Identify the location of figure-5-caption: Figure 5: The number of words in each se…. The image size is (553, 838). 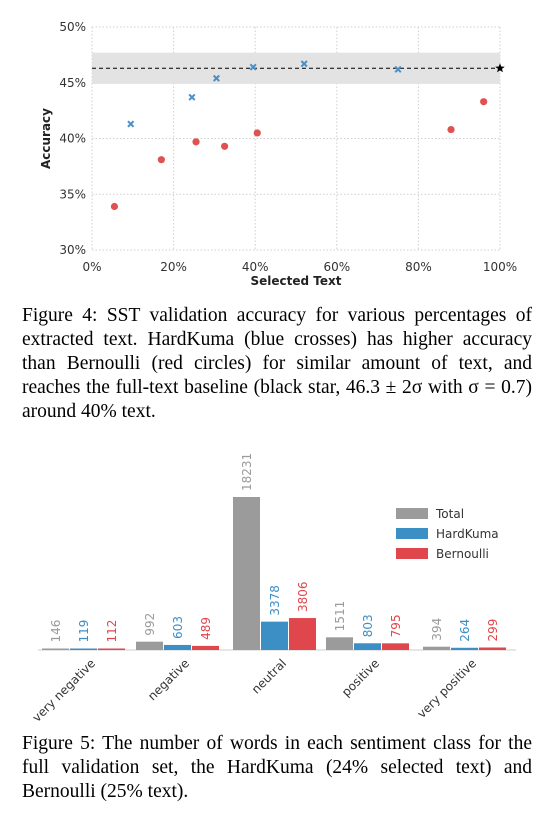
(277, 767).